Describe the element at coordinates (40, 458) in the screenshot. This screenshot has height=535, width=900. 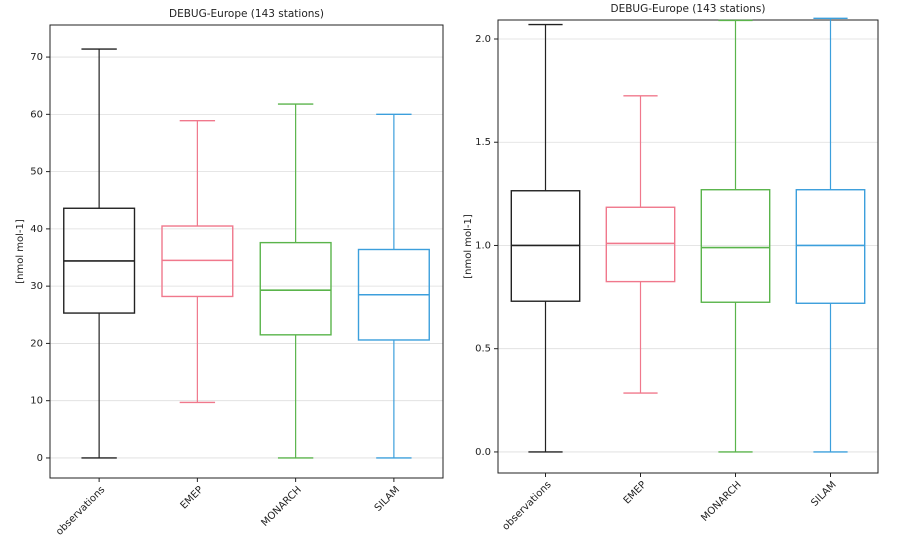
I see `y-tick-label: 0` at that location.